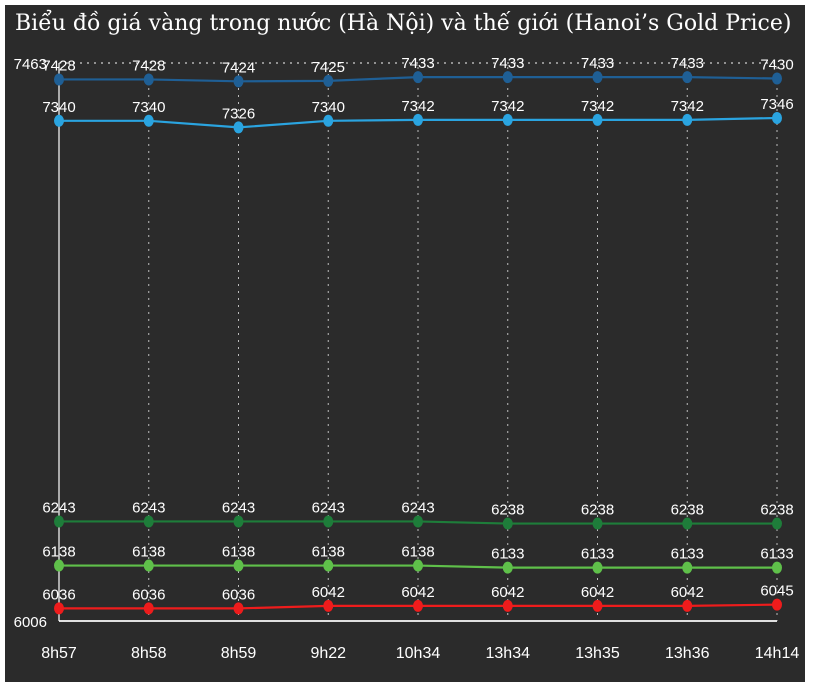 This screenshot has width=813, height=689. What do you see at coordinates (418, 605) in the screenshot?
I see `data-point-s5-10h34` at bounding box center [418, 605].